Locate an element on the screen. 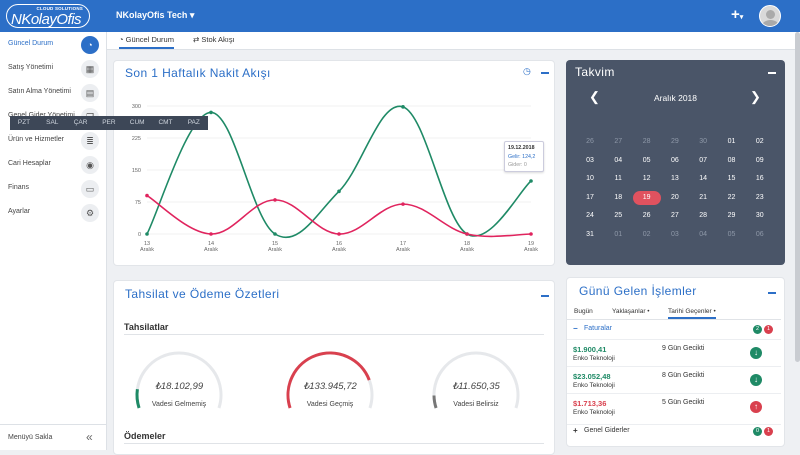  sidebar-item-7: Ayarlar ⚙ is located at coordinates (53, 213).